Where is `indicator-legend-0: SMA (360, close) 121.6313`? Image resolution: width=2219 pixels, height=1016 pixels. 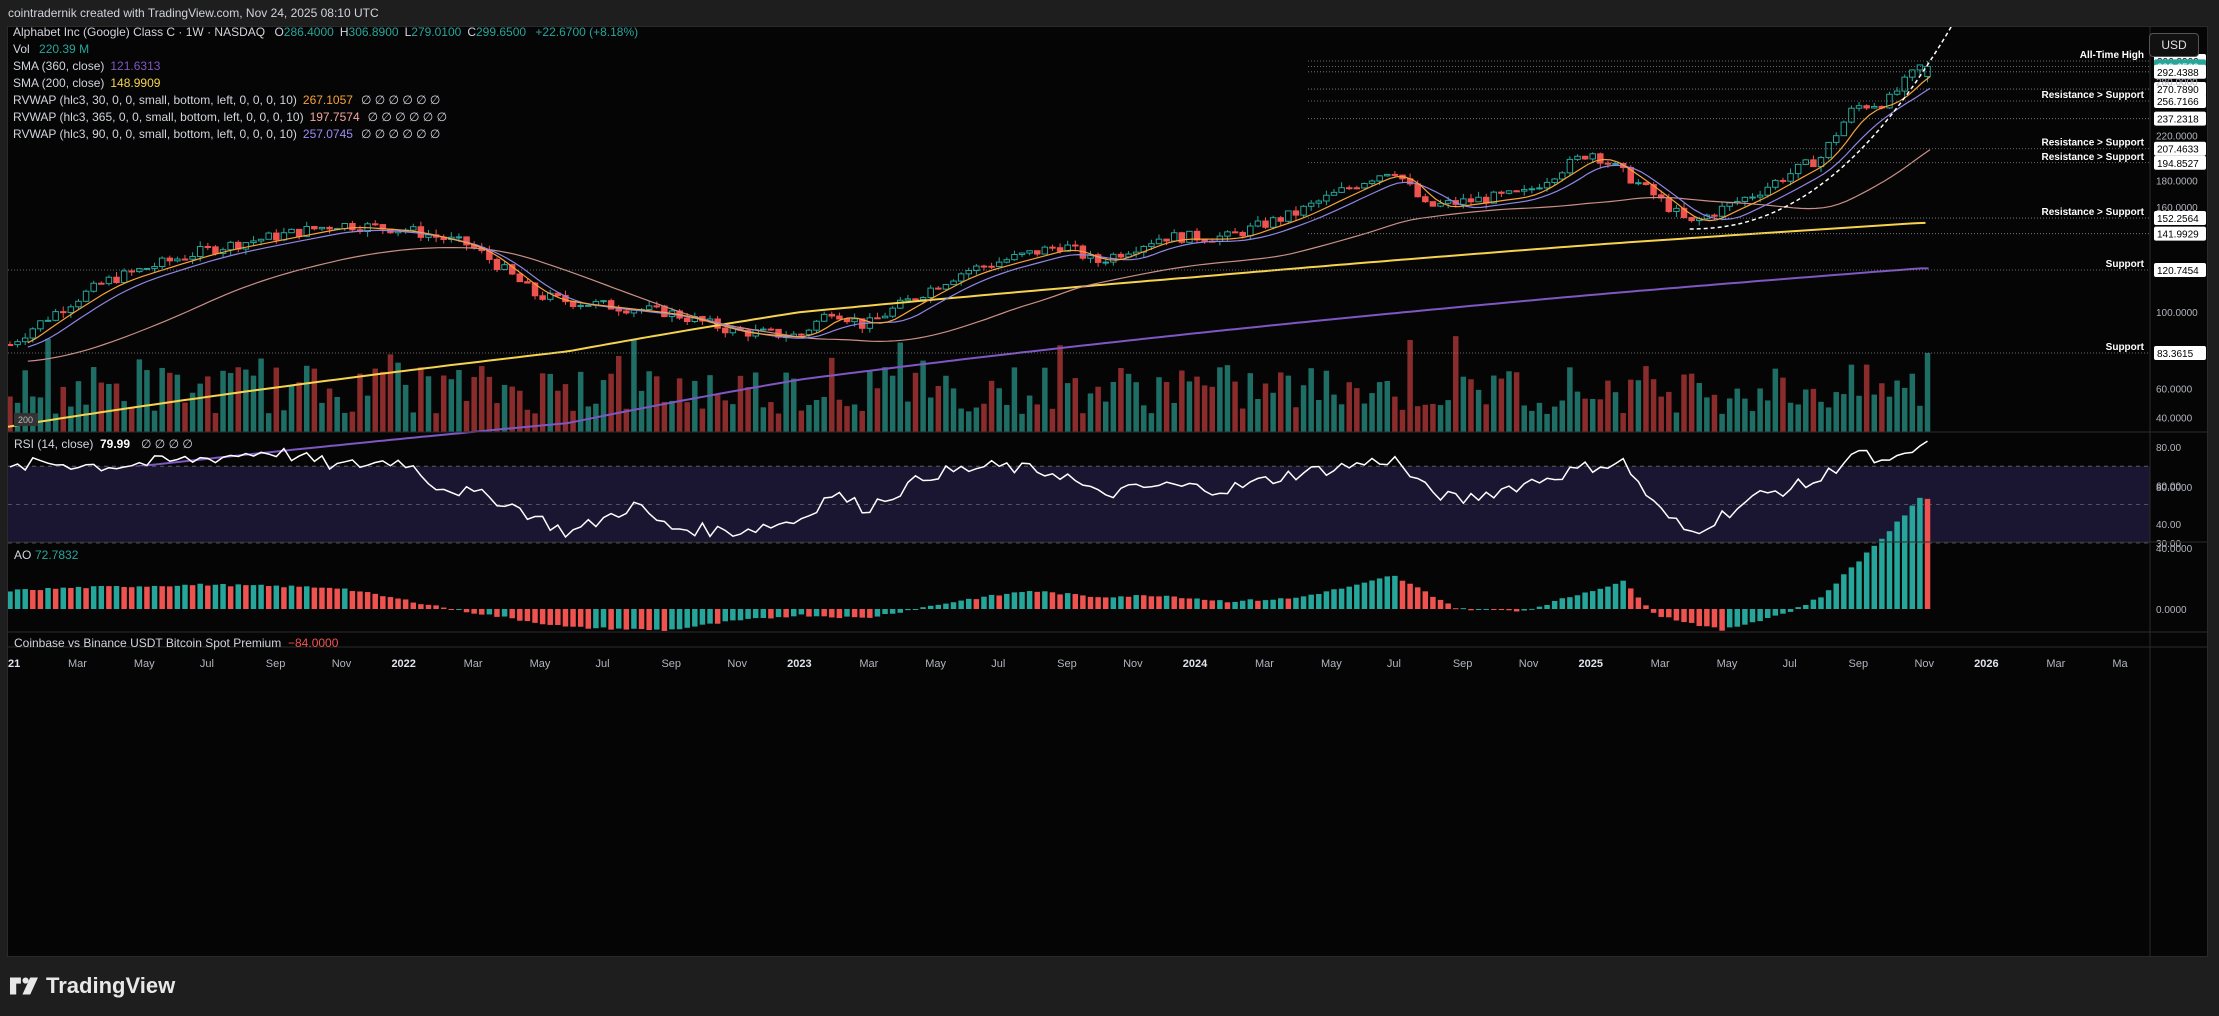 indicator-legend-0: SMA (360, close) 121.6313 is located at coordinates (325, 66).